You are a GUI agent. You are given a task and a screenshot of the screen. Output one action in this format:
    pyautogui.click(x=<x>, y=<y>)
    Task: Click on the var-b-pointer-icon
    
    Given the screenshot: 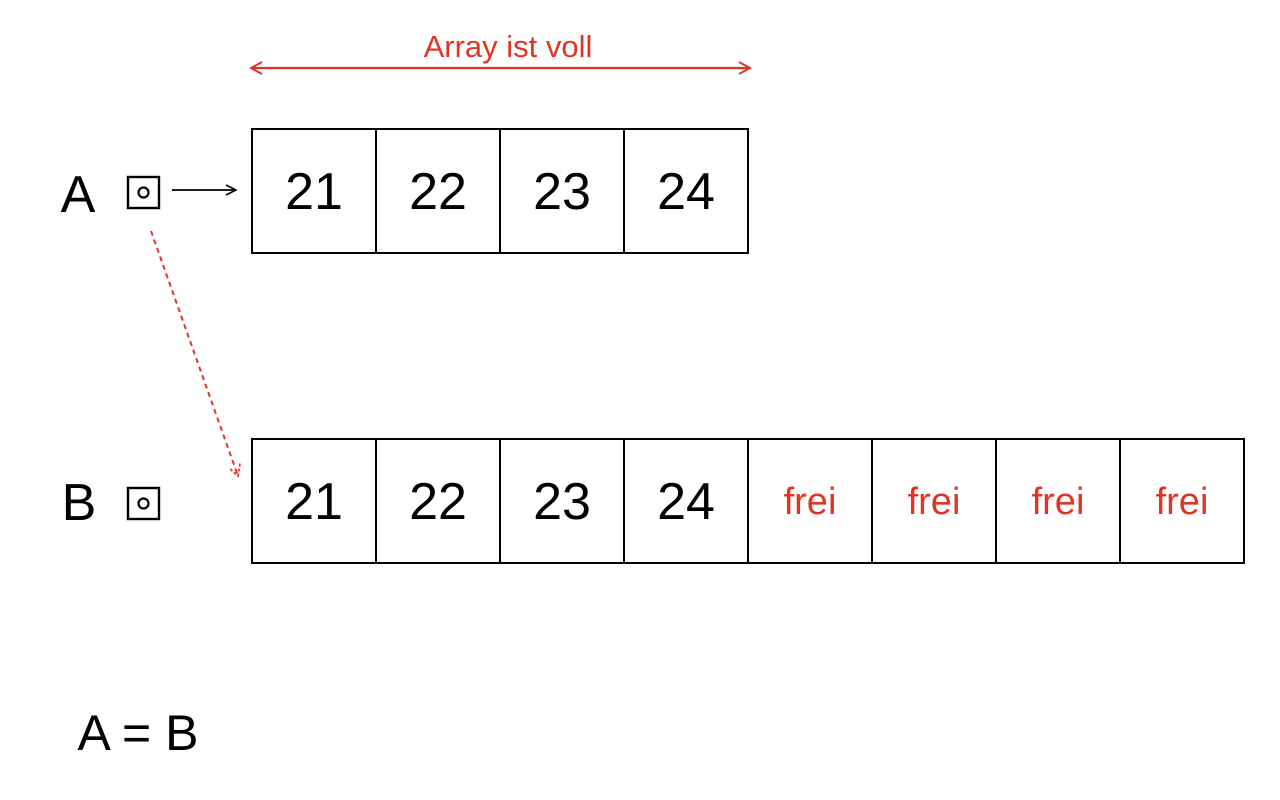 What is the action you would take?
    pyautogui.click(x=143, y=503)
    